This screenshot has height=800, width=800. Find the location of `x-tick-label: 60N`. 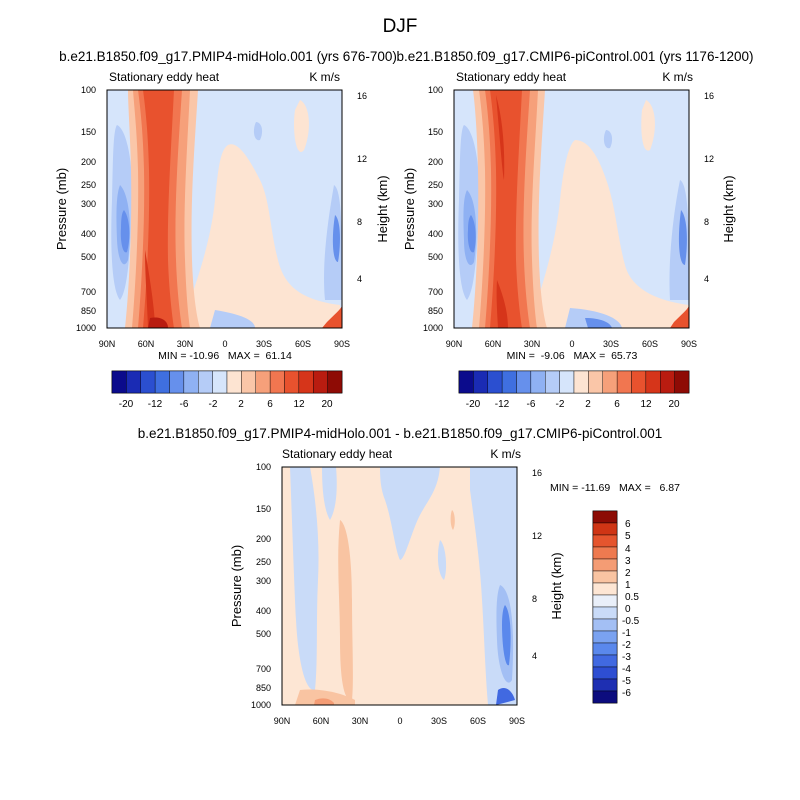

x-tick-label: 60N is located at coordinates (146, 344).